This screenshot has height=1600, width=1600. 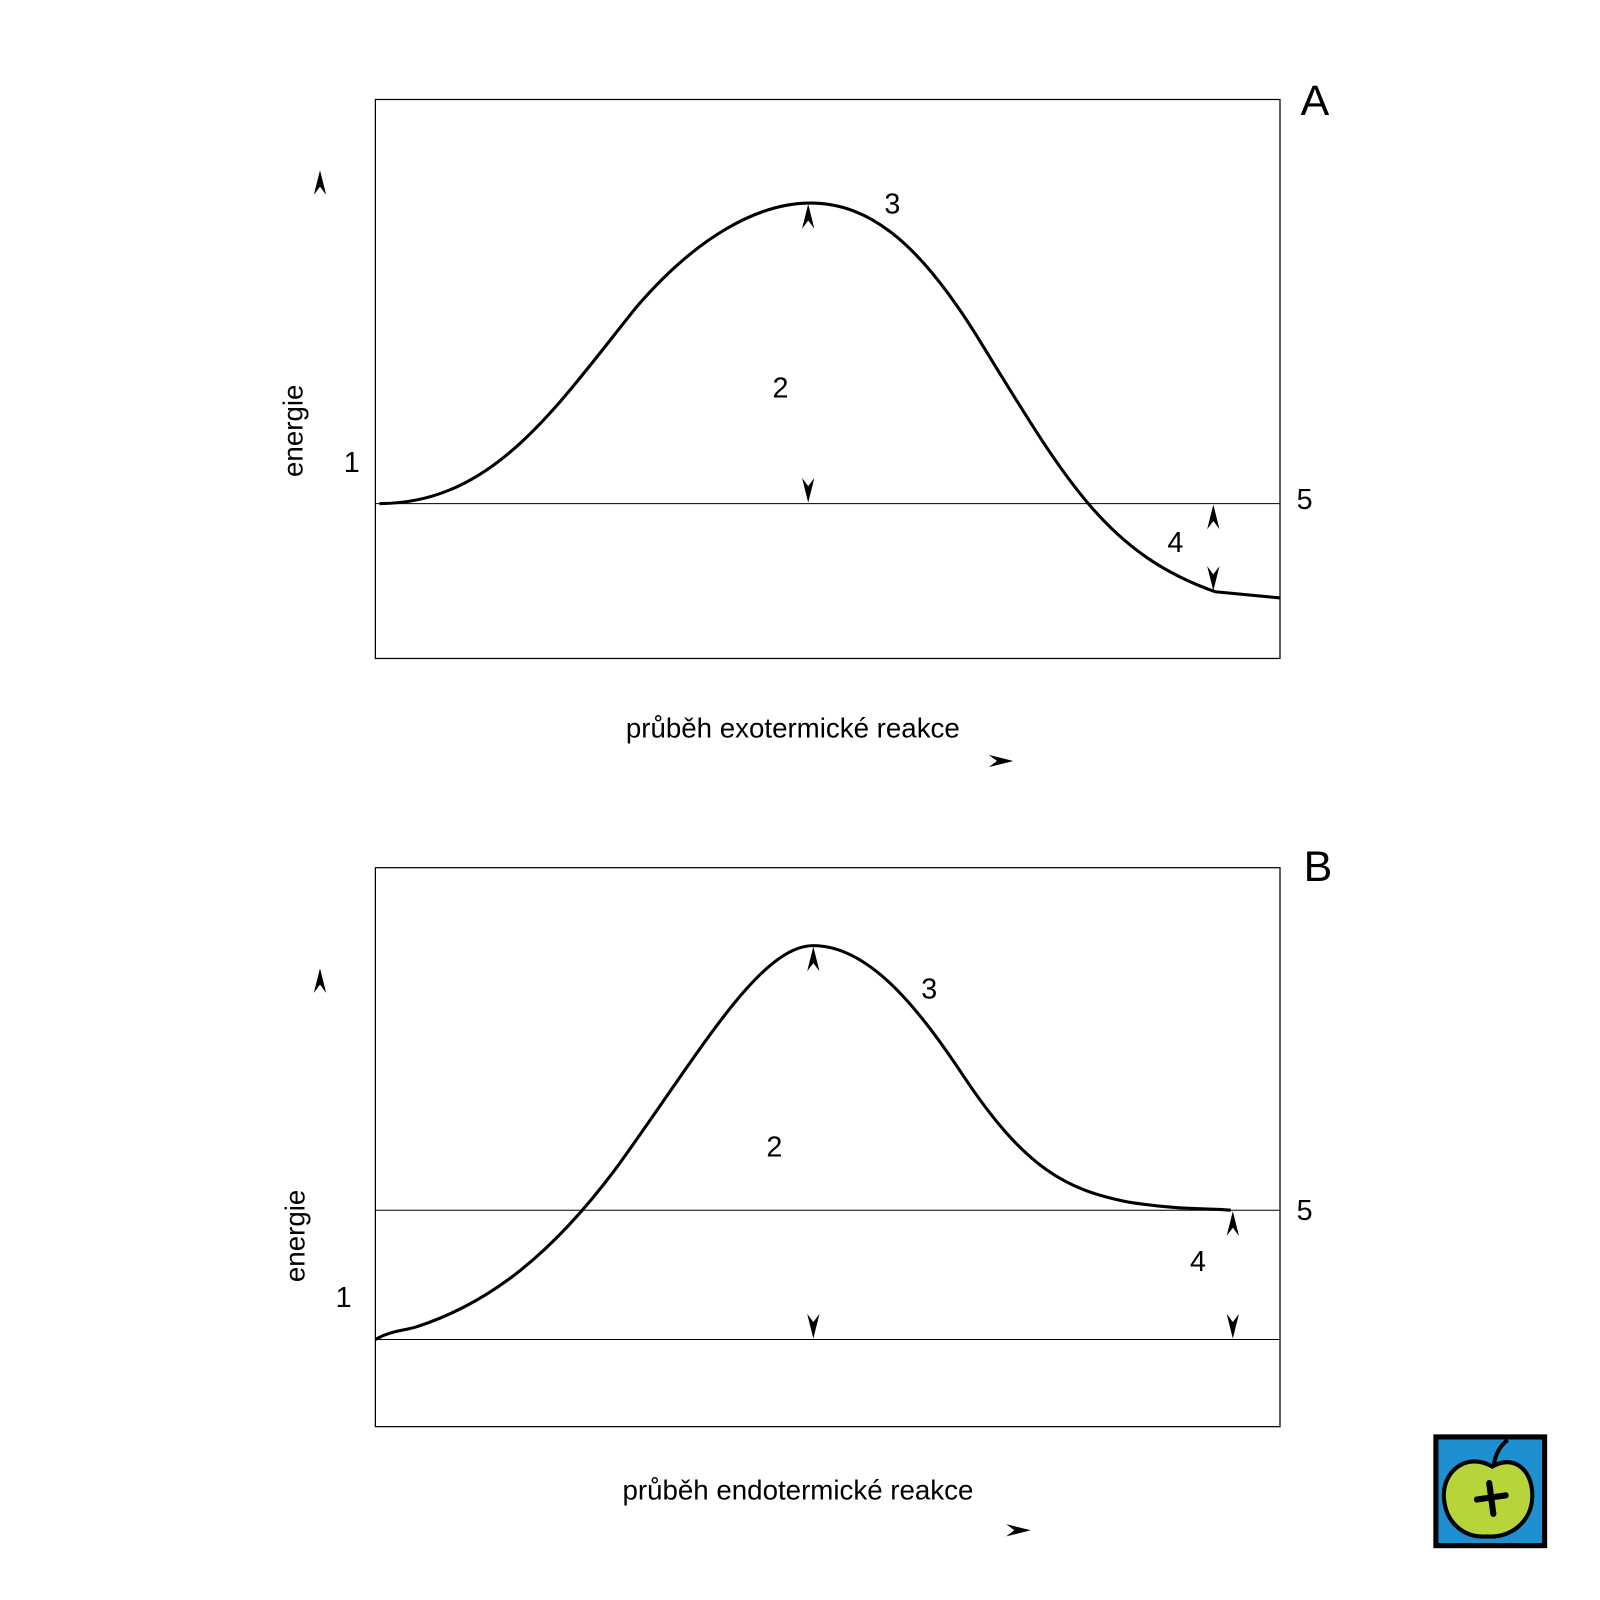 What do you see at coordinates (1490, 1491) in the screenshot?
I see `logo` at bounding box center [1490, 1491].